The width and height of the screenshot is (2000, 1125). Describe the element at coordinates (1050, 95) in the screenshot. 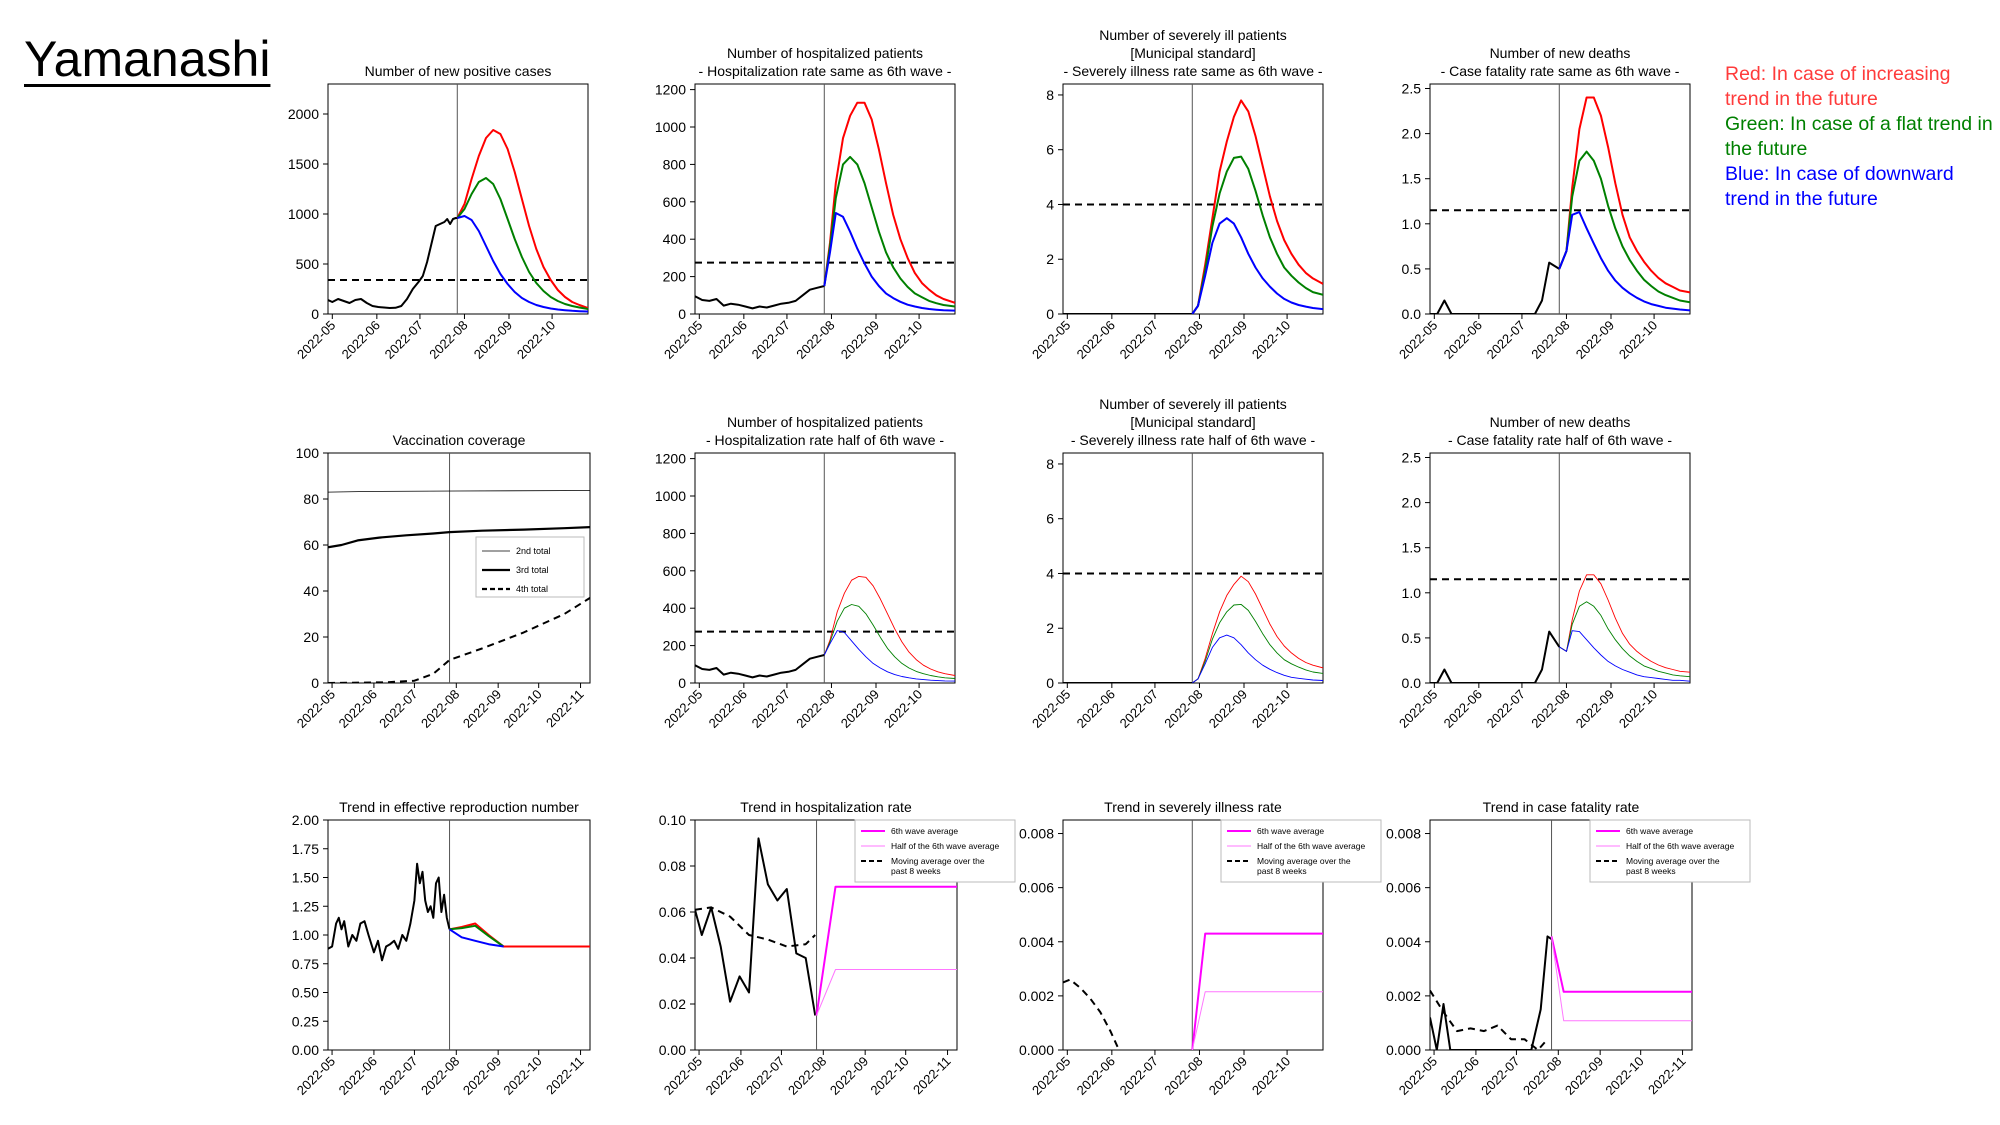

I see `y-tick-label: 8` at that location.